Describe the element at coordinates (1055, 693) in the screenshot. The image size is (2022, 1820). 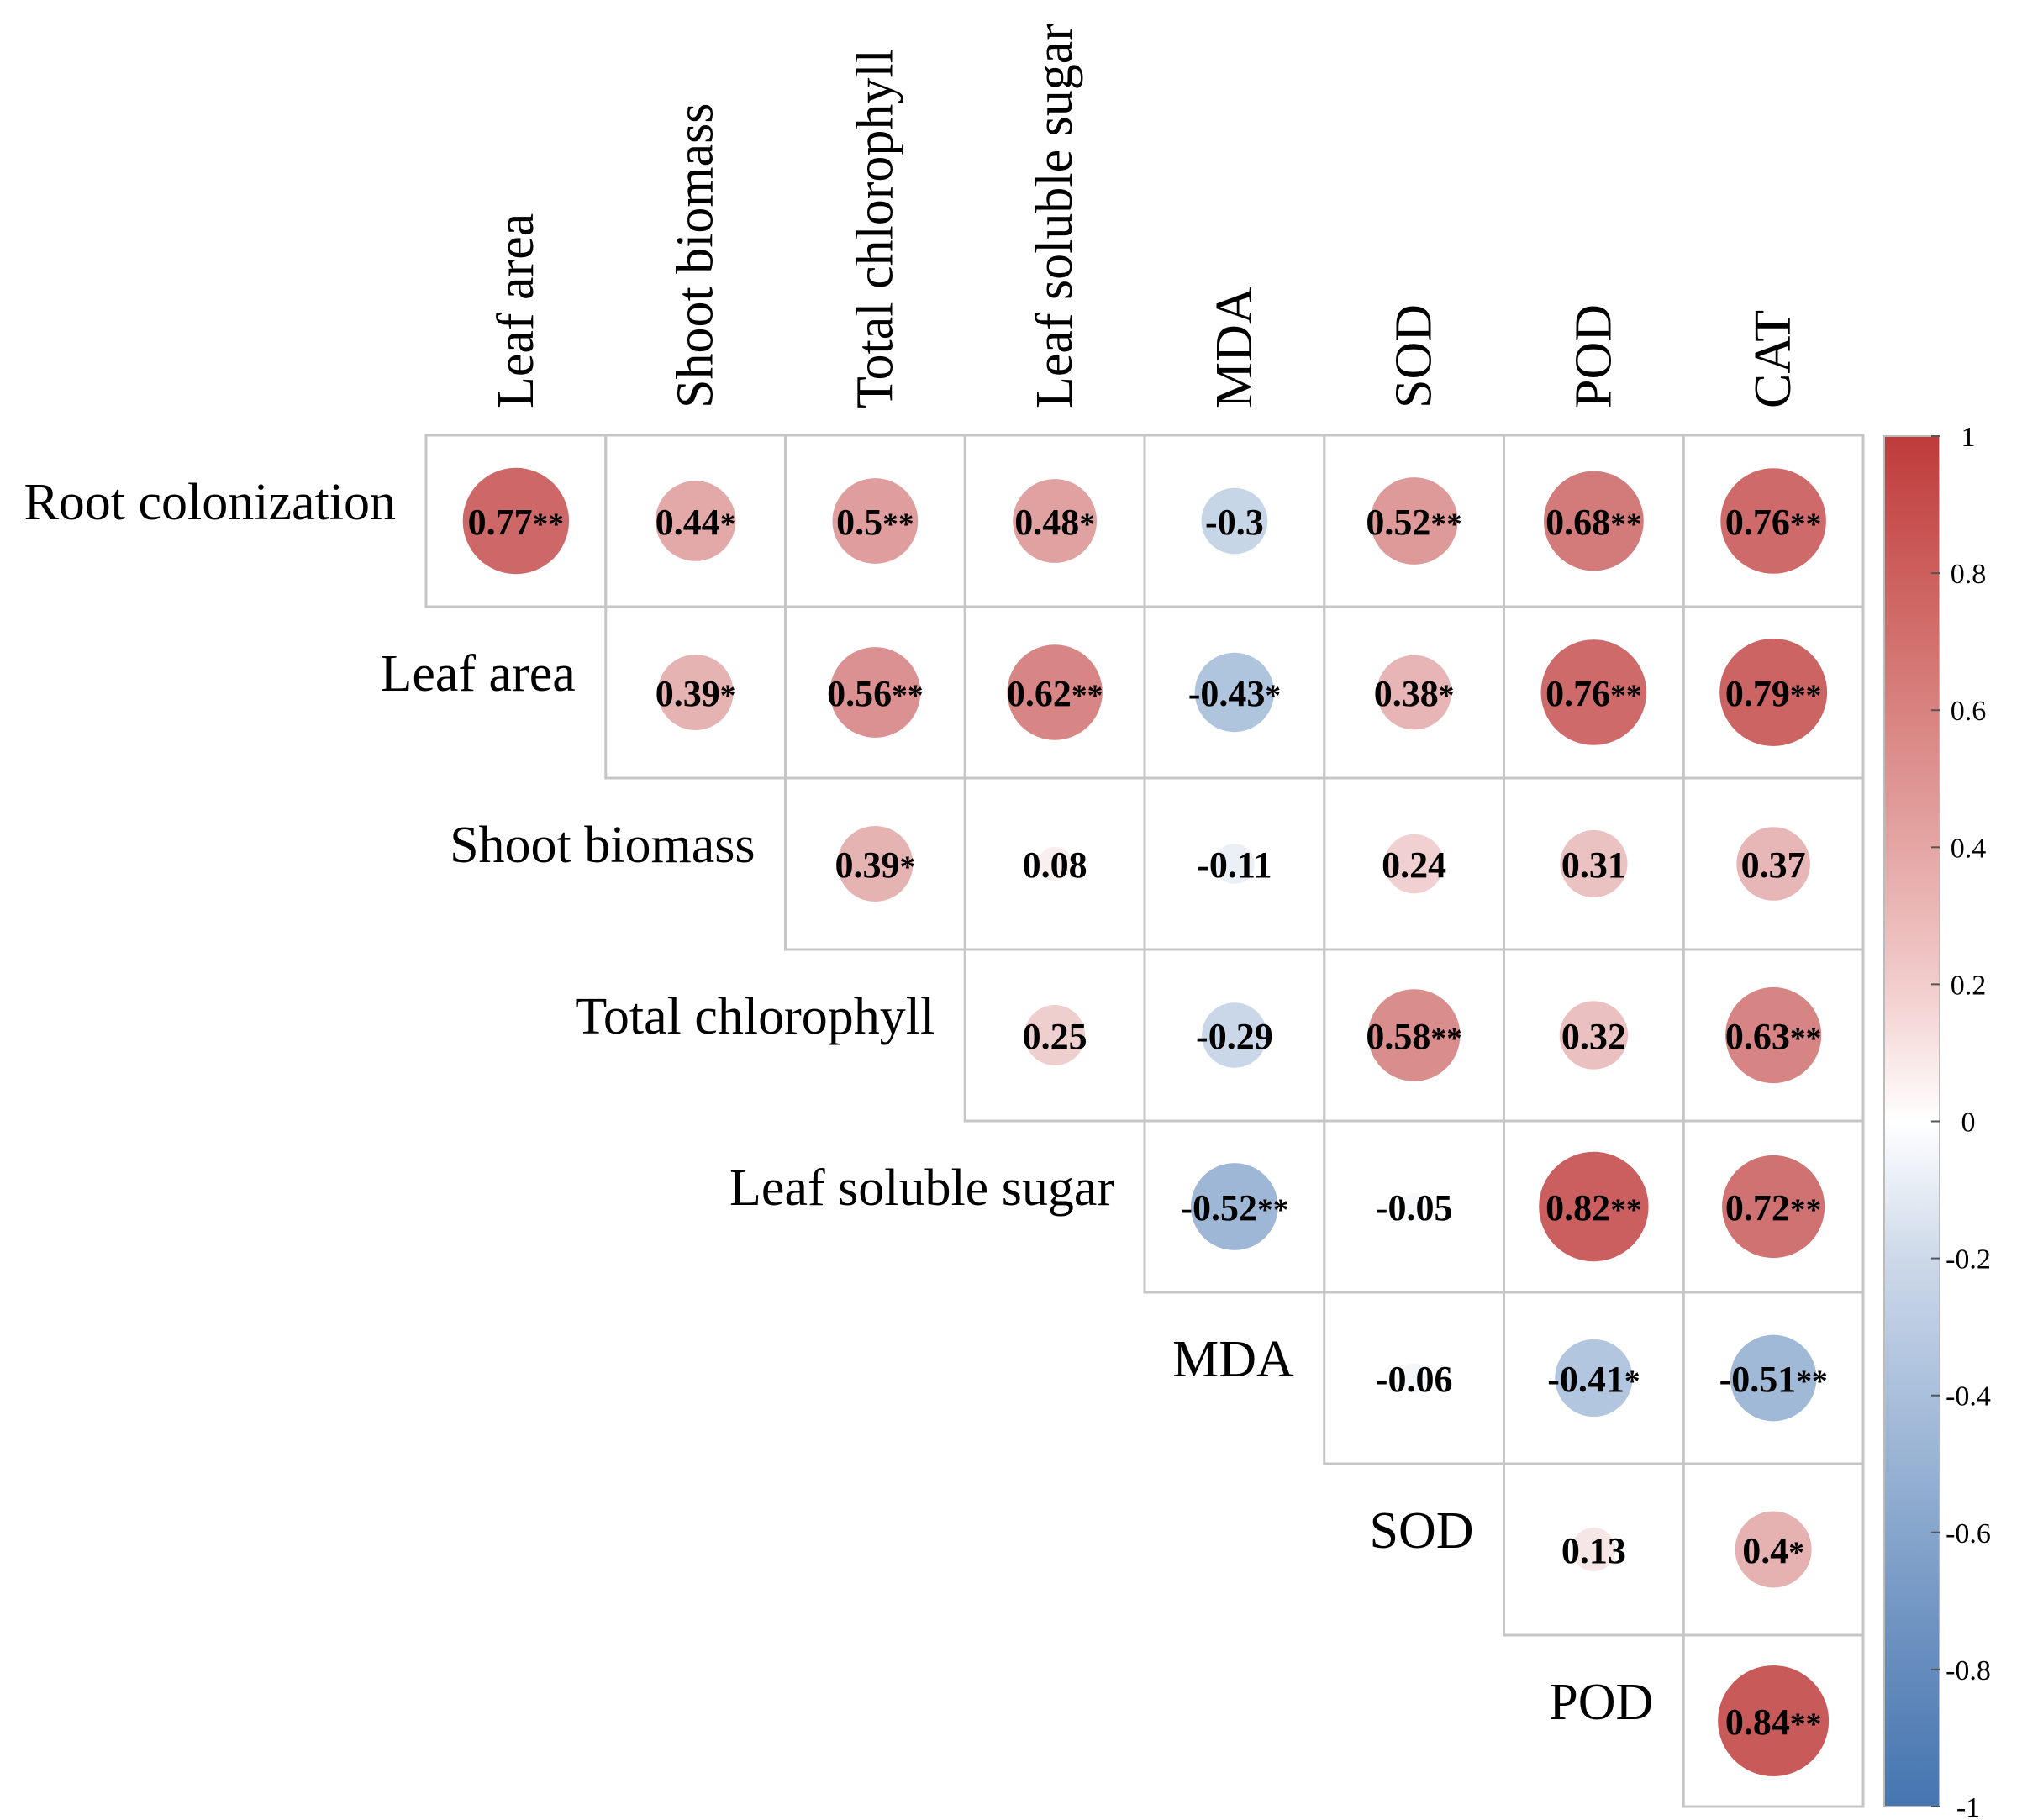
I see `correlation-value: 0.62**` at that location.